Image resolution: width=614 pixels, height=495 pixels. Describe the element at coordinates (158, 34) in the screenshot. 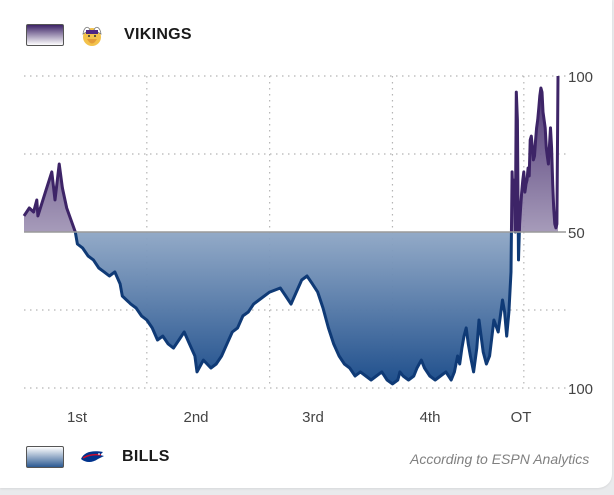

I see `vikings-team-name: VIKINGS` at that location.